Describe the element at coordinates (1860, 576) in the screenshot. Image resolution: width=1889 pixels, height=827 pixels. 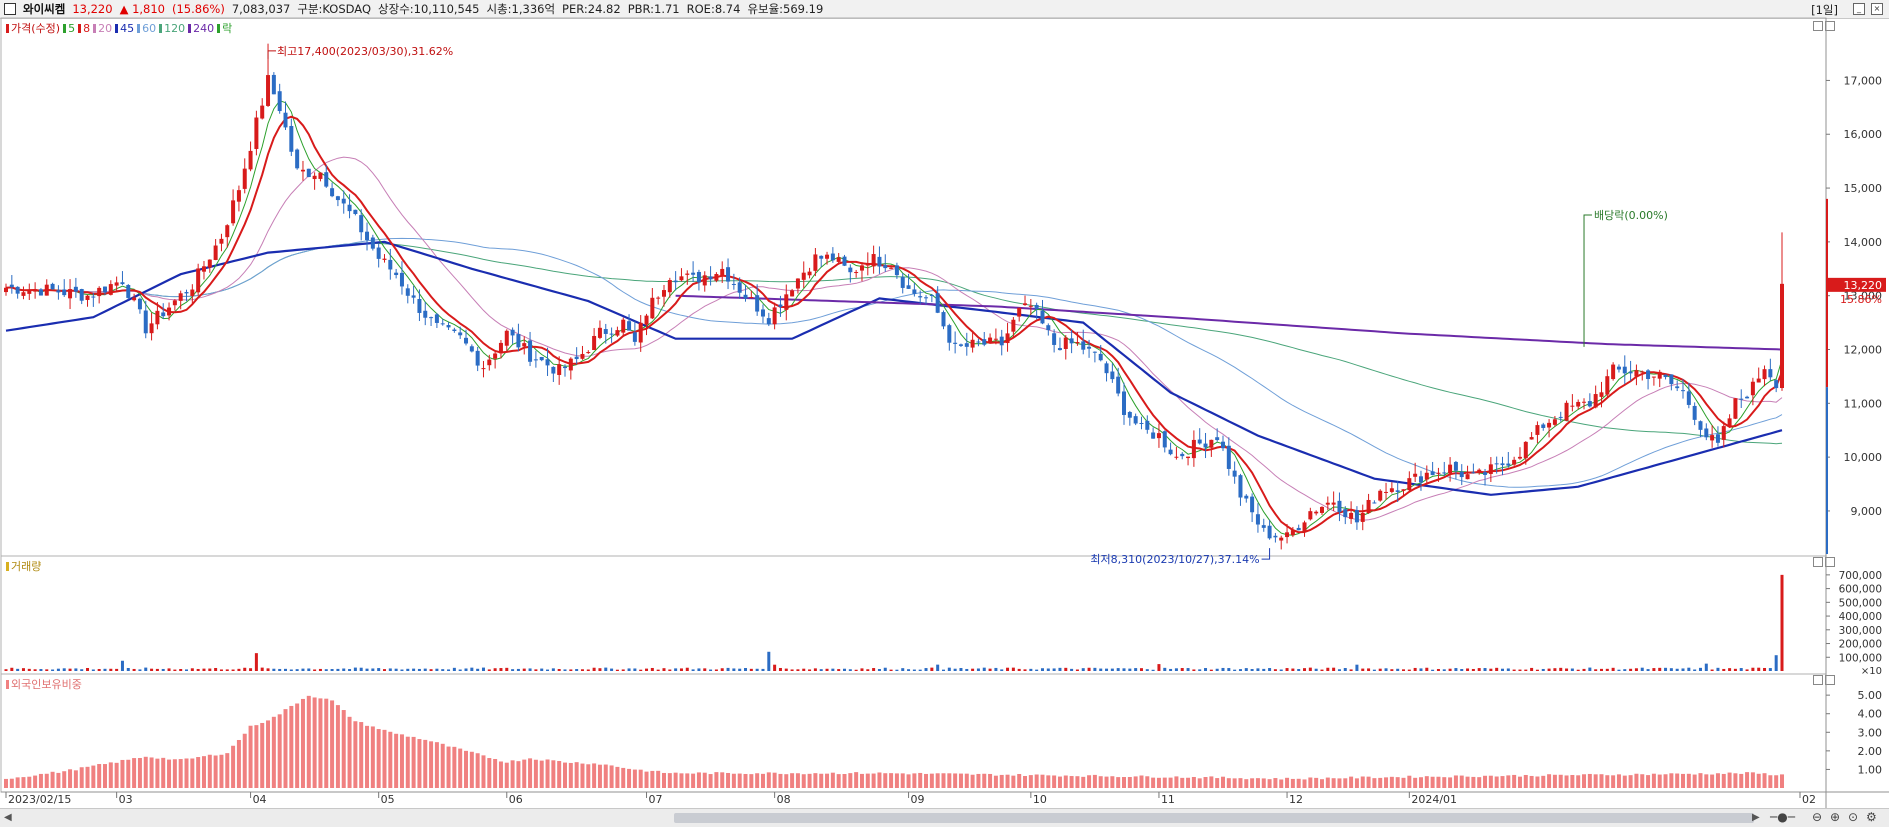
I see `volume-tick-label: 700,000` at that location.